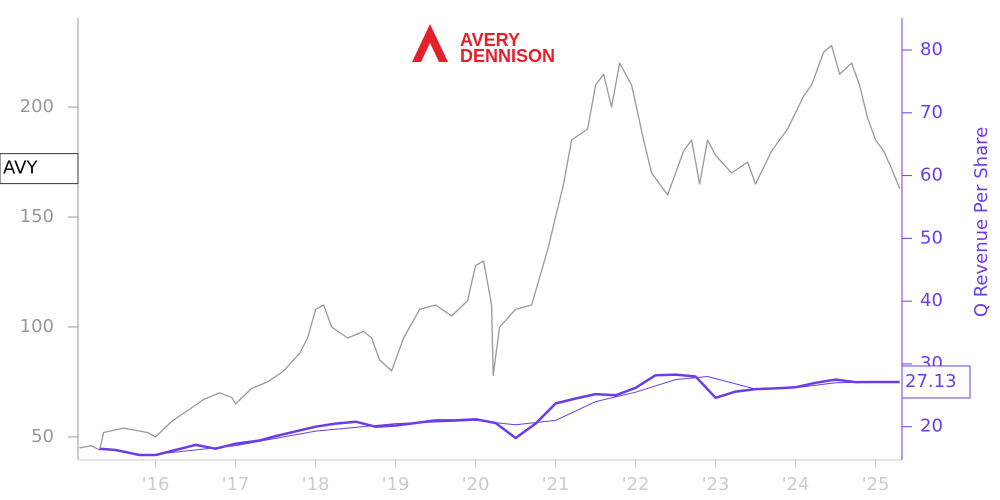 The width and height of the screenshot is (1000, 500). What do you see at coordinates (716, 484) in the screenshot?
I see `x-tick-label: '23` at bounding box center [716, 484].